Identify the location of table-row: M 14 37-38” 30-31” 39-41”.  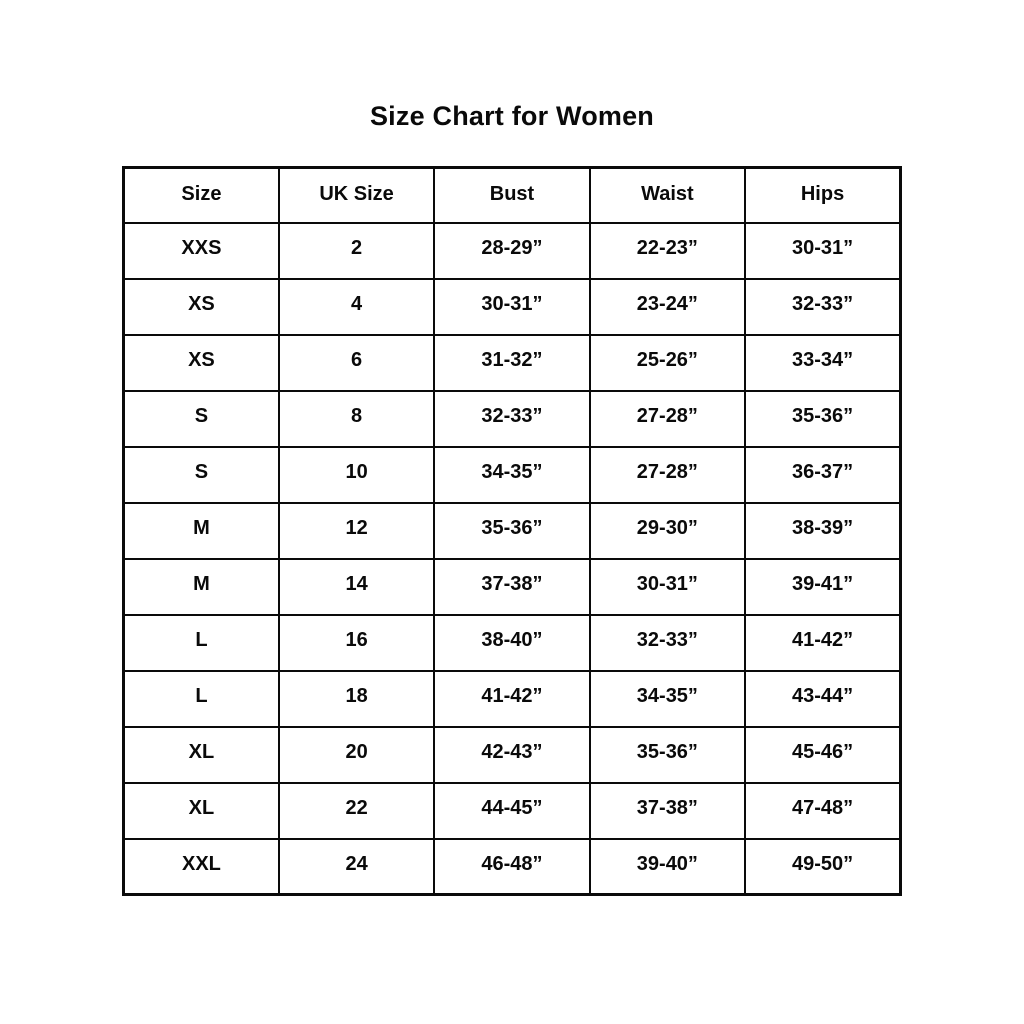
(512, 586).